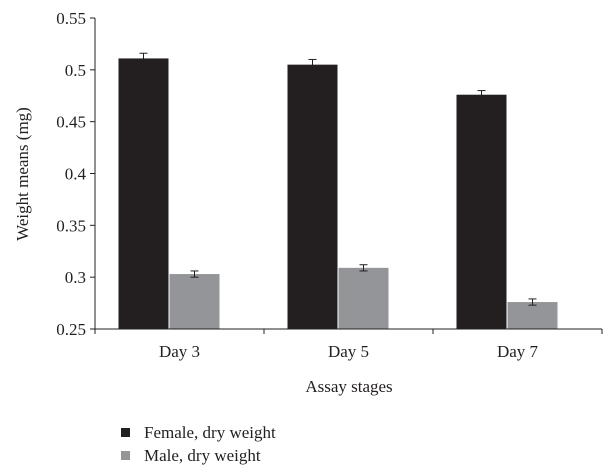  I want to click on legend: Female, dry weight Male, dry weight, so click(198, 444).